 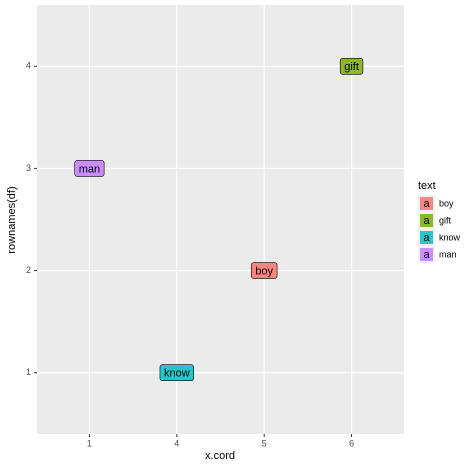 I want to click on x-tick-label: 5, so click(x=264, y=443).